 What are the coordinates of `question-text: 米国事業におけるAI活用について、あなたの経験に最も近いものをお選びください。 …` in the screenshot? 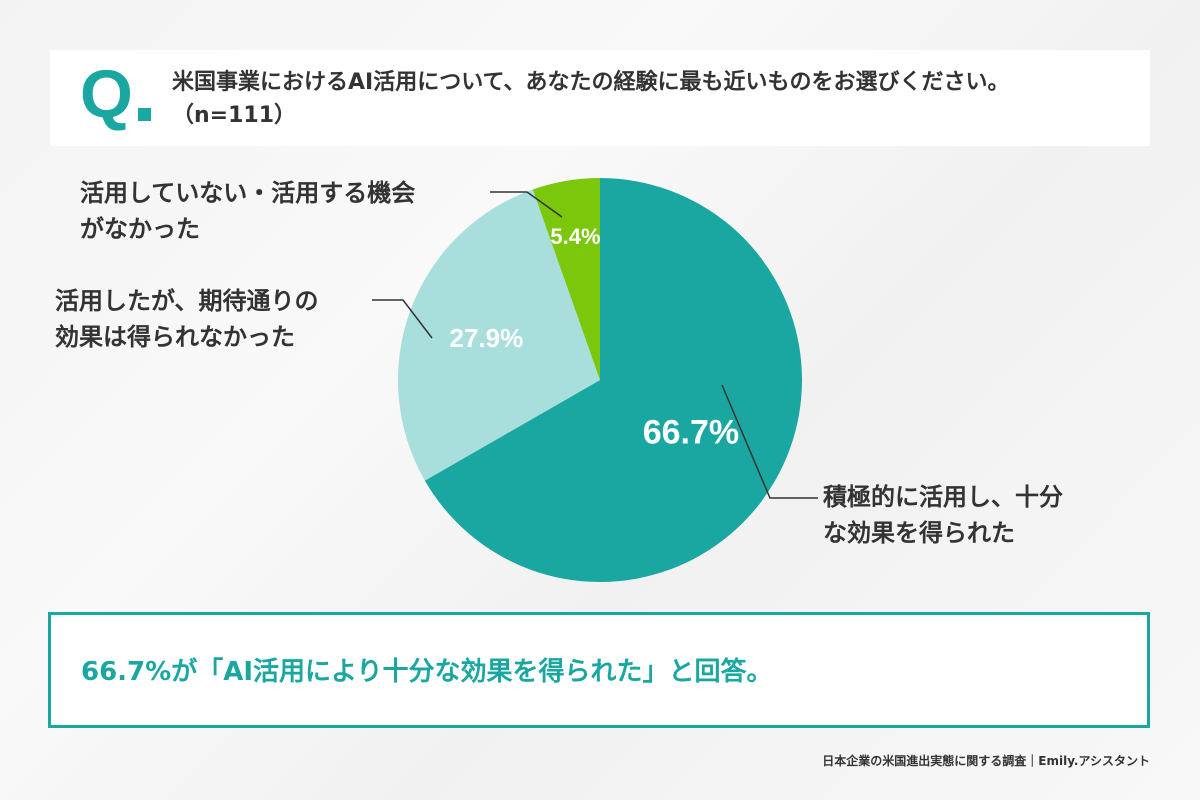 It's located at (652, 99).